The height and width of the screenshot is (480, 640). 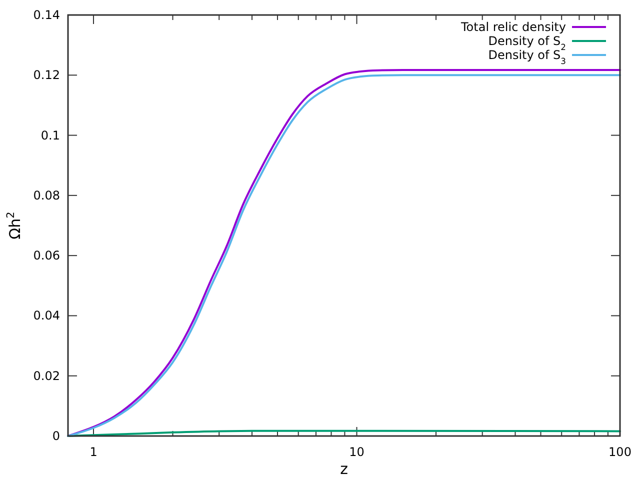 I want to click on y-tick-label: 0.08, so click(x=46, y=195).